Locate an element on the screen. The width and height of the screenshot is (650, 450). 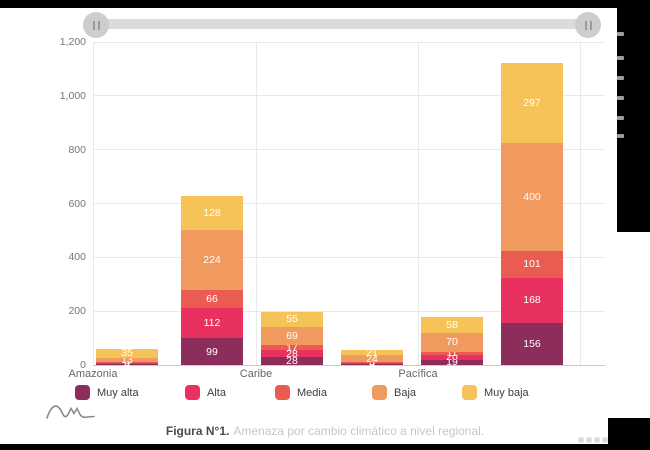
bar-segment: 70 is located at coordinates (452, 342).